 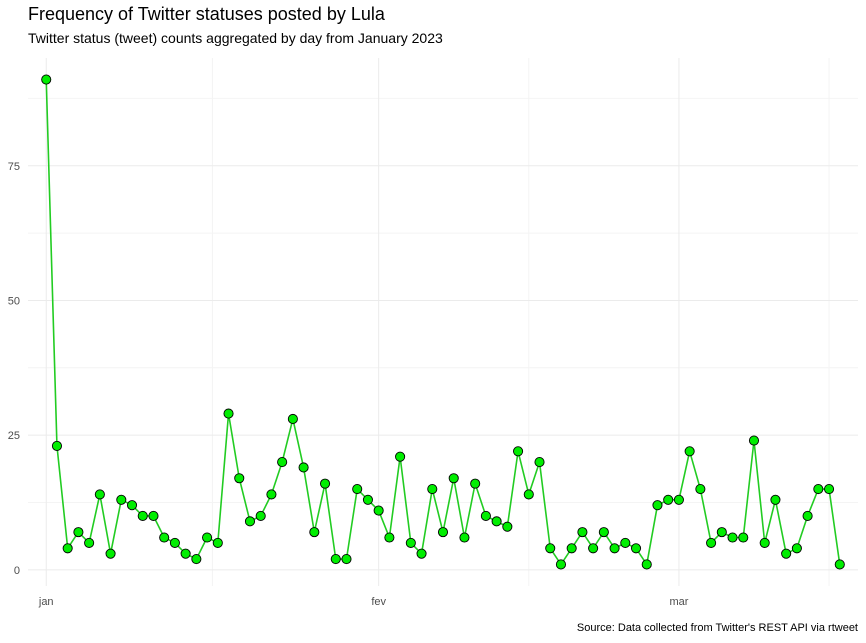 I want to click on x-tick-label: mar, so click(x=678, y=602).